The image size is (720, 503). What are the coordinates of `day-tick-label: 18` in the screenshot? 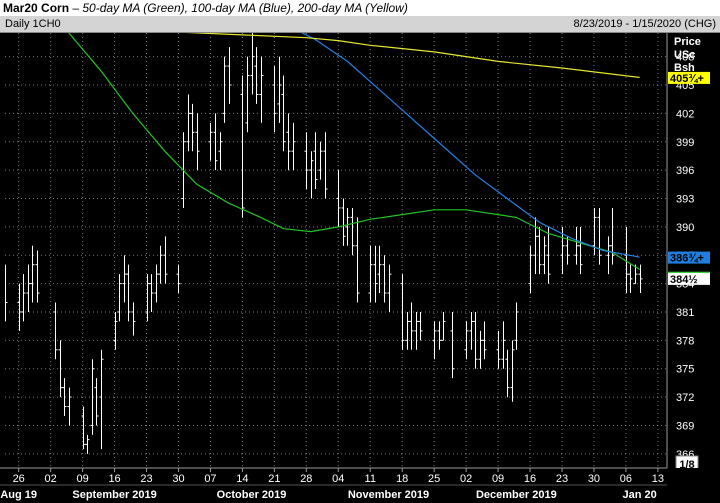 It's located at (402, 479).